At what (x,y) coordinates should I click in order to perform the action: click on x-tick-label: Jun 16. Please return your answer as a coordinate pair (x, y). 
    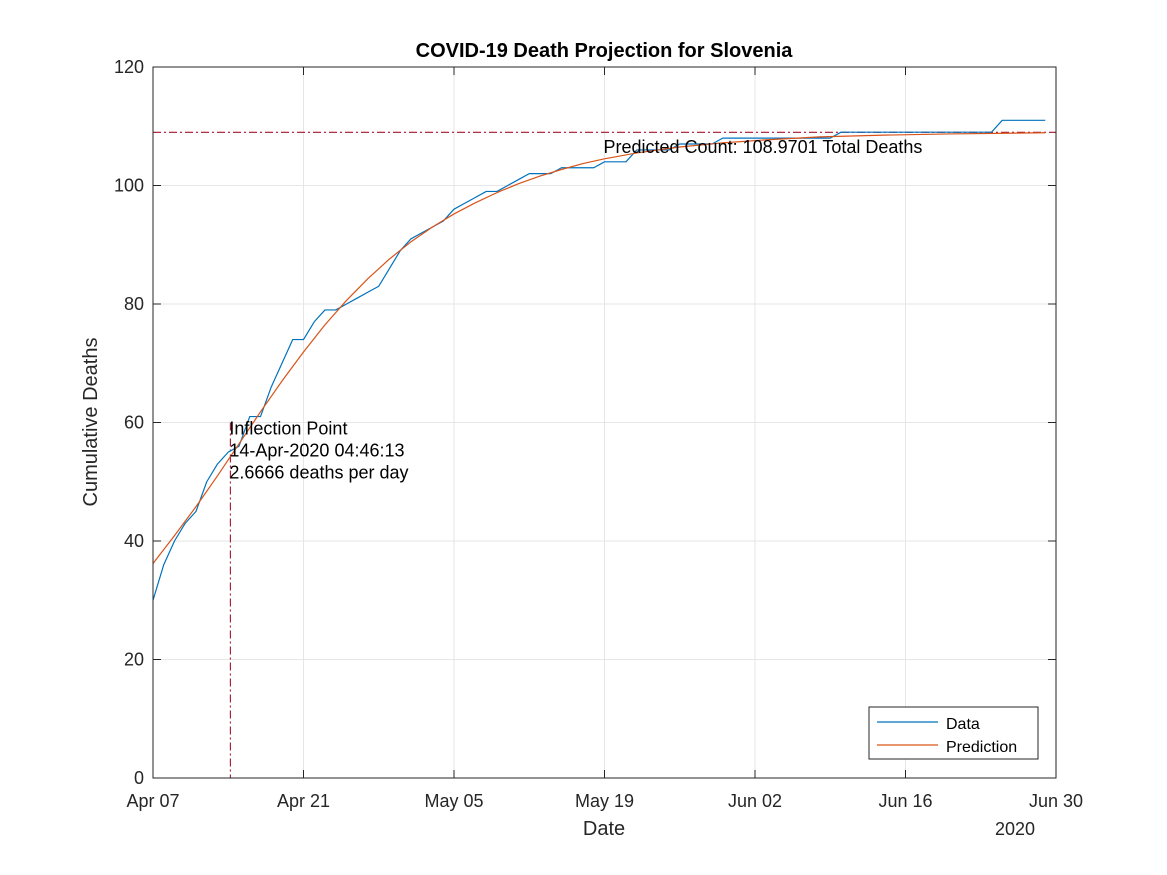
    Looking at the image, I should click on (905, 801).